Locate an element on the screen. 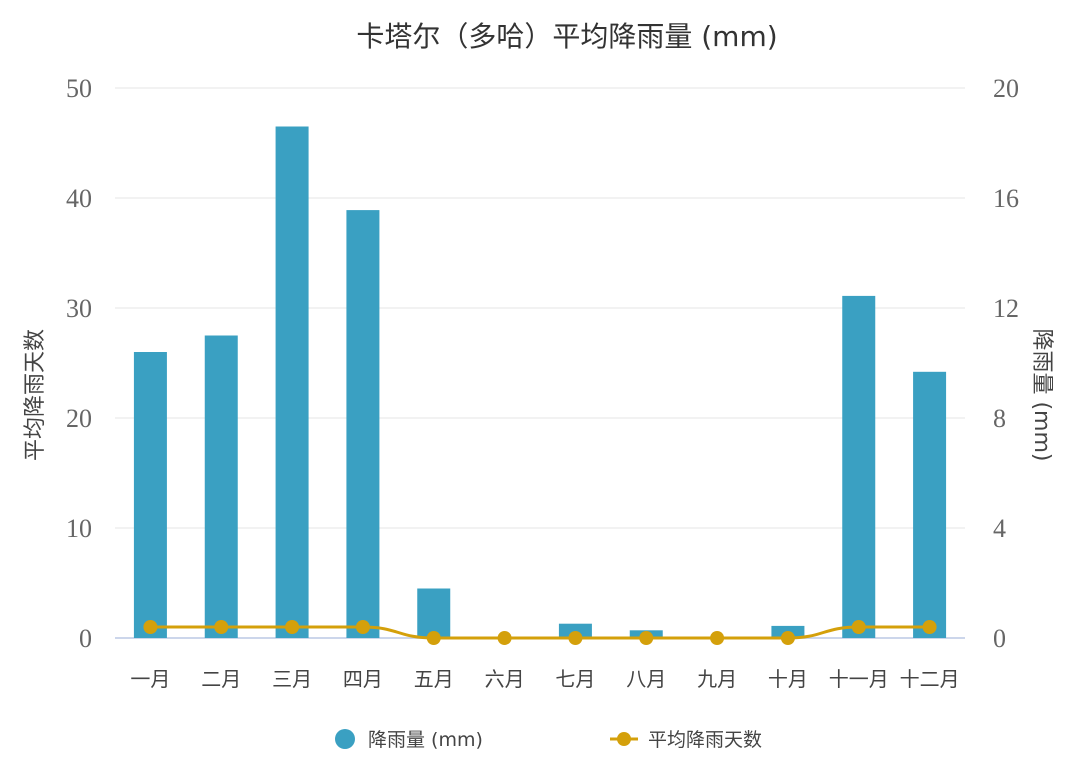 This screenshot has width=1080, height=766. x-tick-label: 十一月 is located at coordinates (859, 679).